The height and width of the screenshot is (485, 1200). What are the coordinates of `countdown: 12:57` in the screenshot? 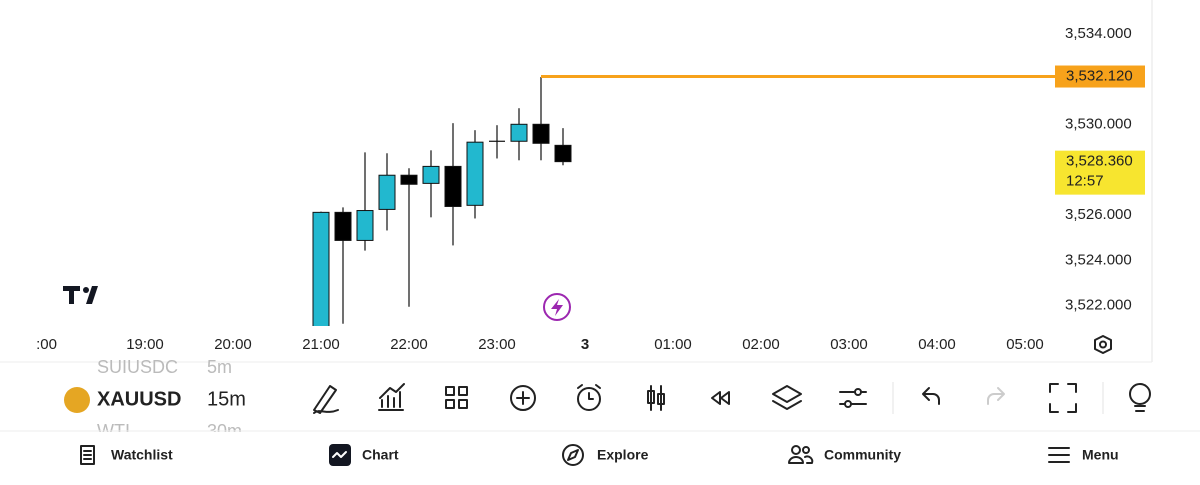 It's located at (1085, 181).